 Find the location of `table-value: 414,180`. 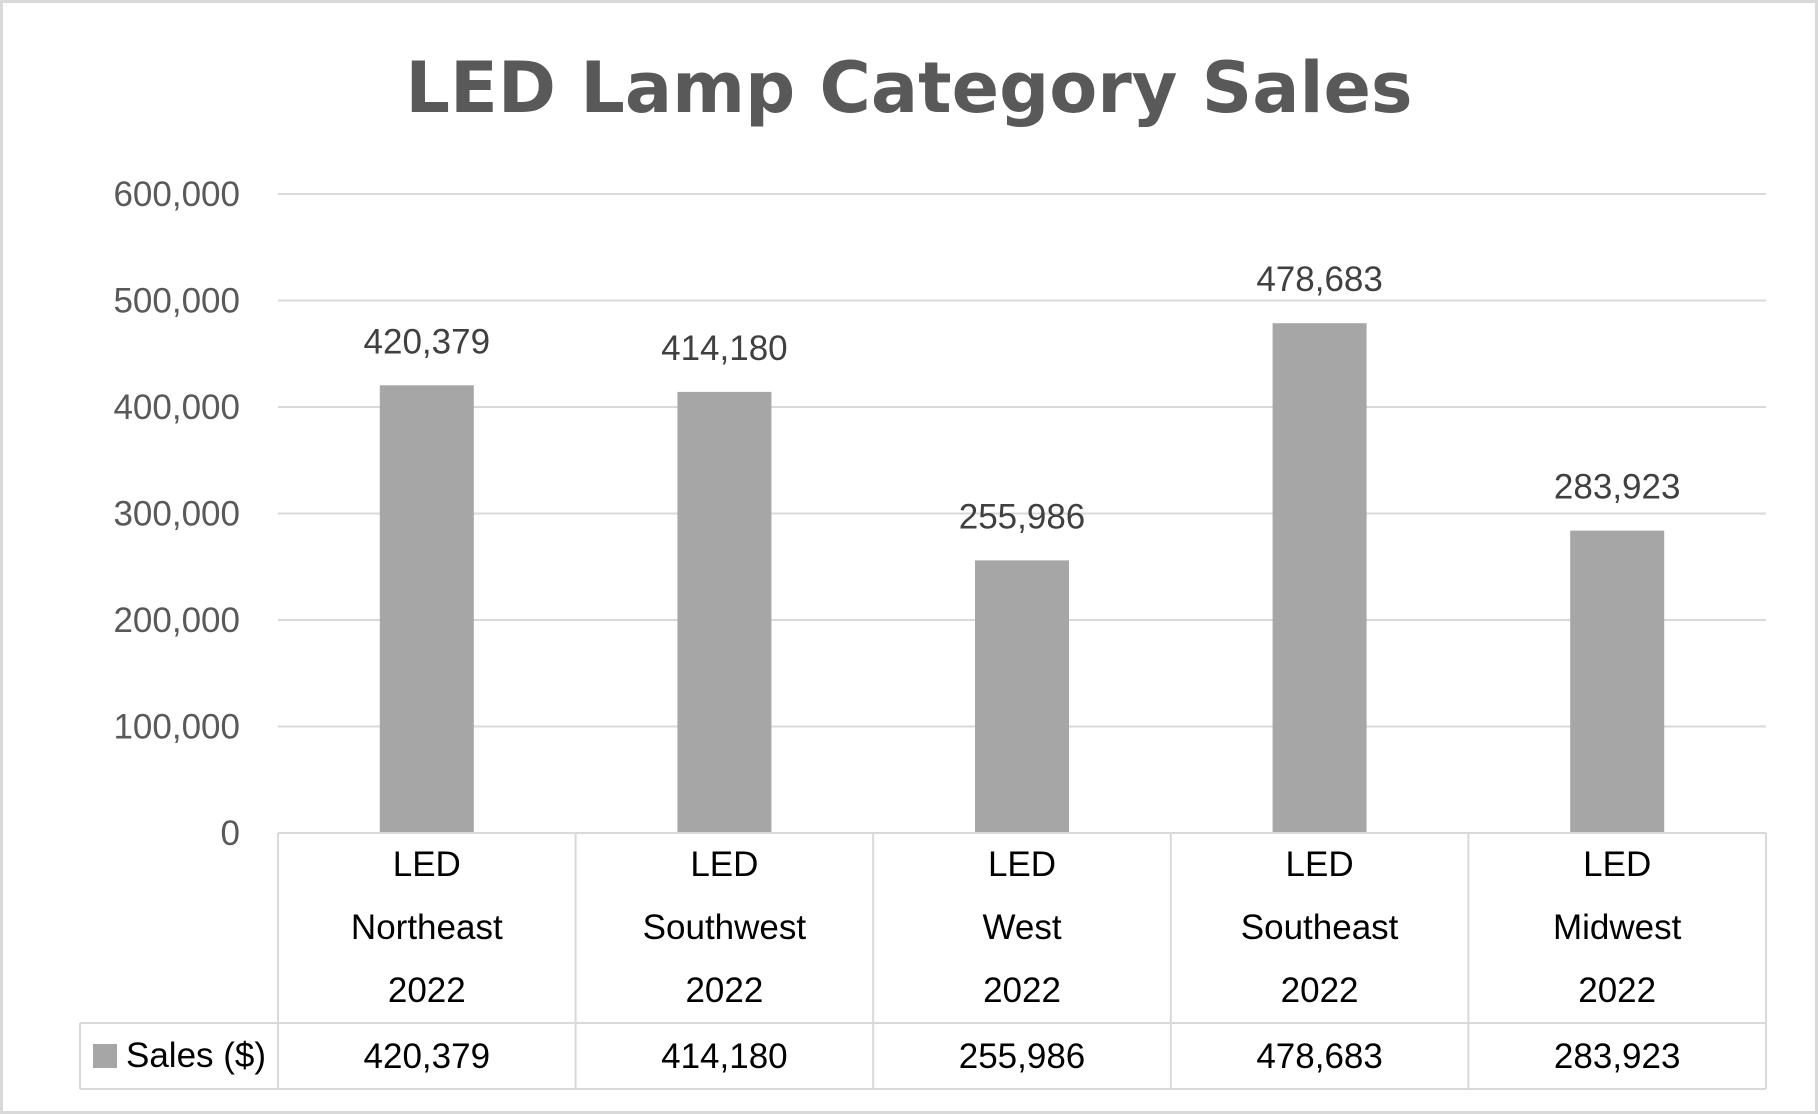

table-value: 414,180 is located at coordinates (724, 1056).